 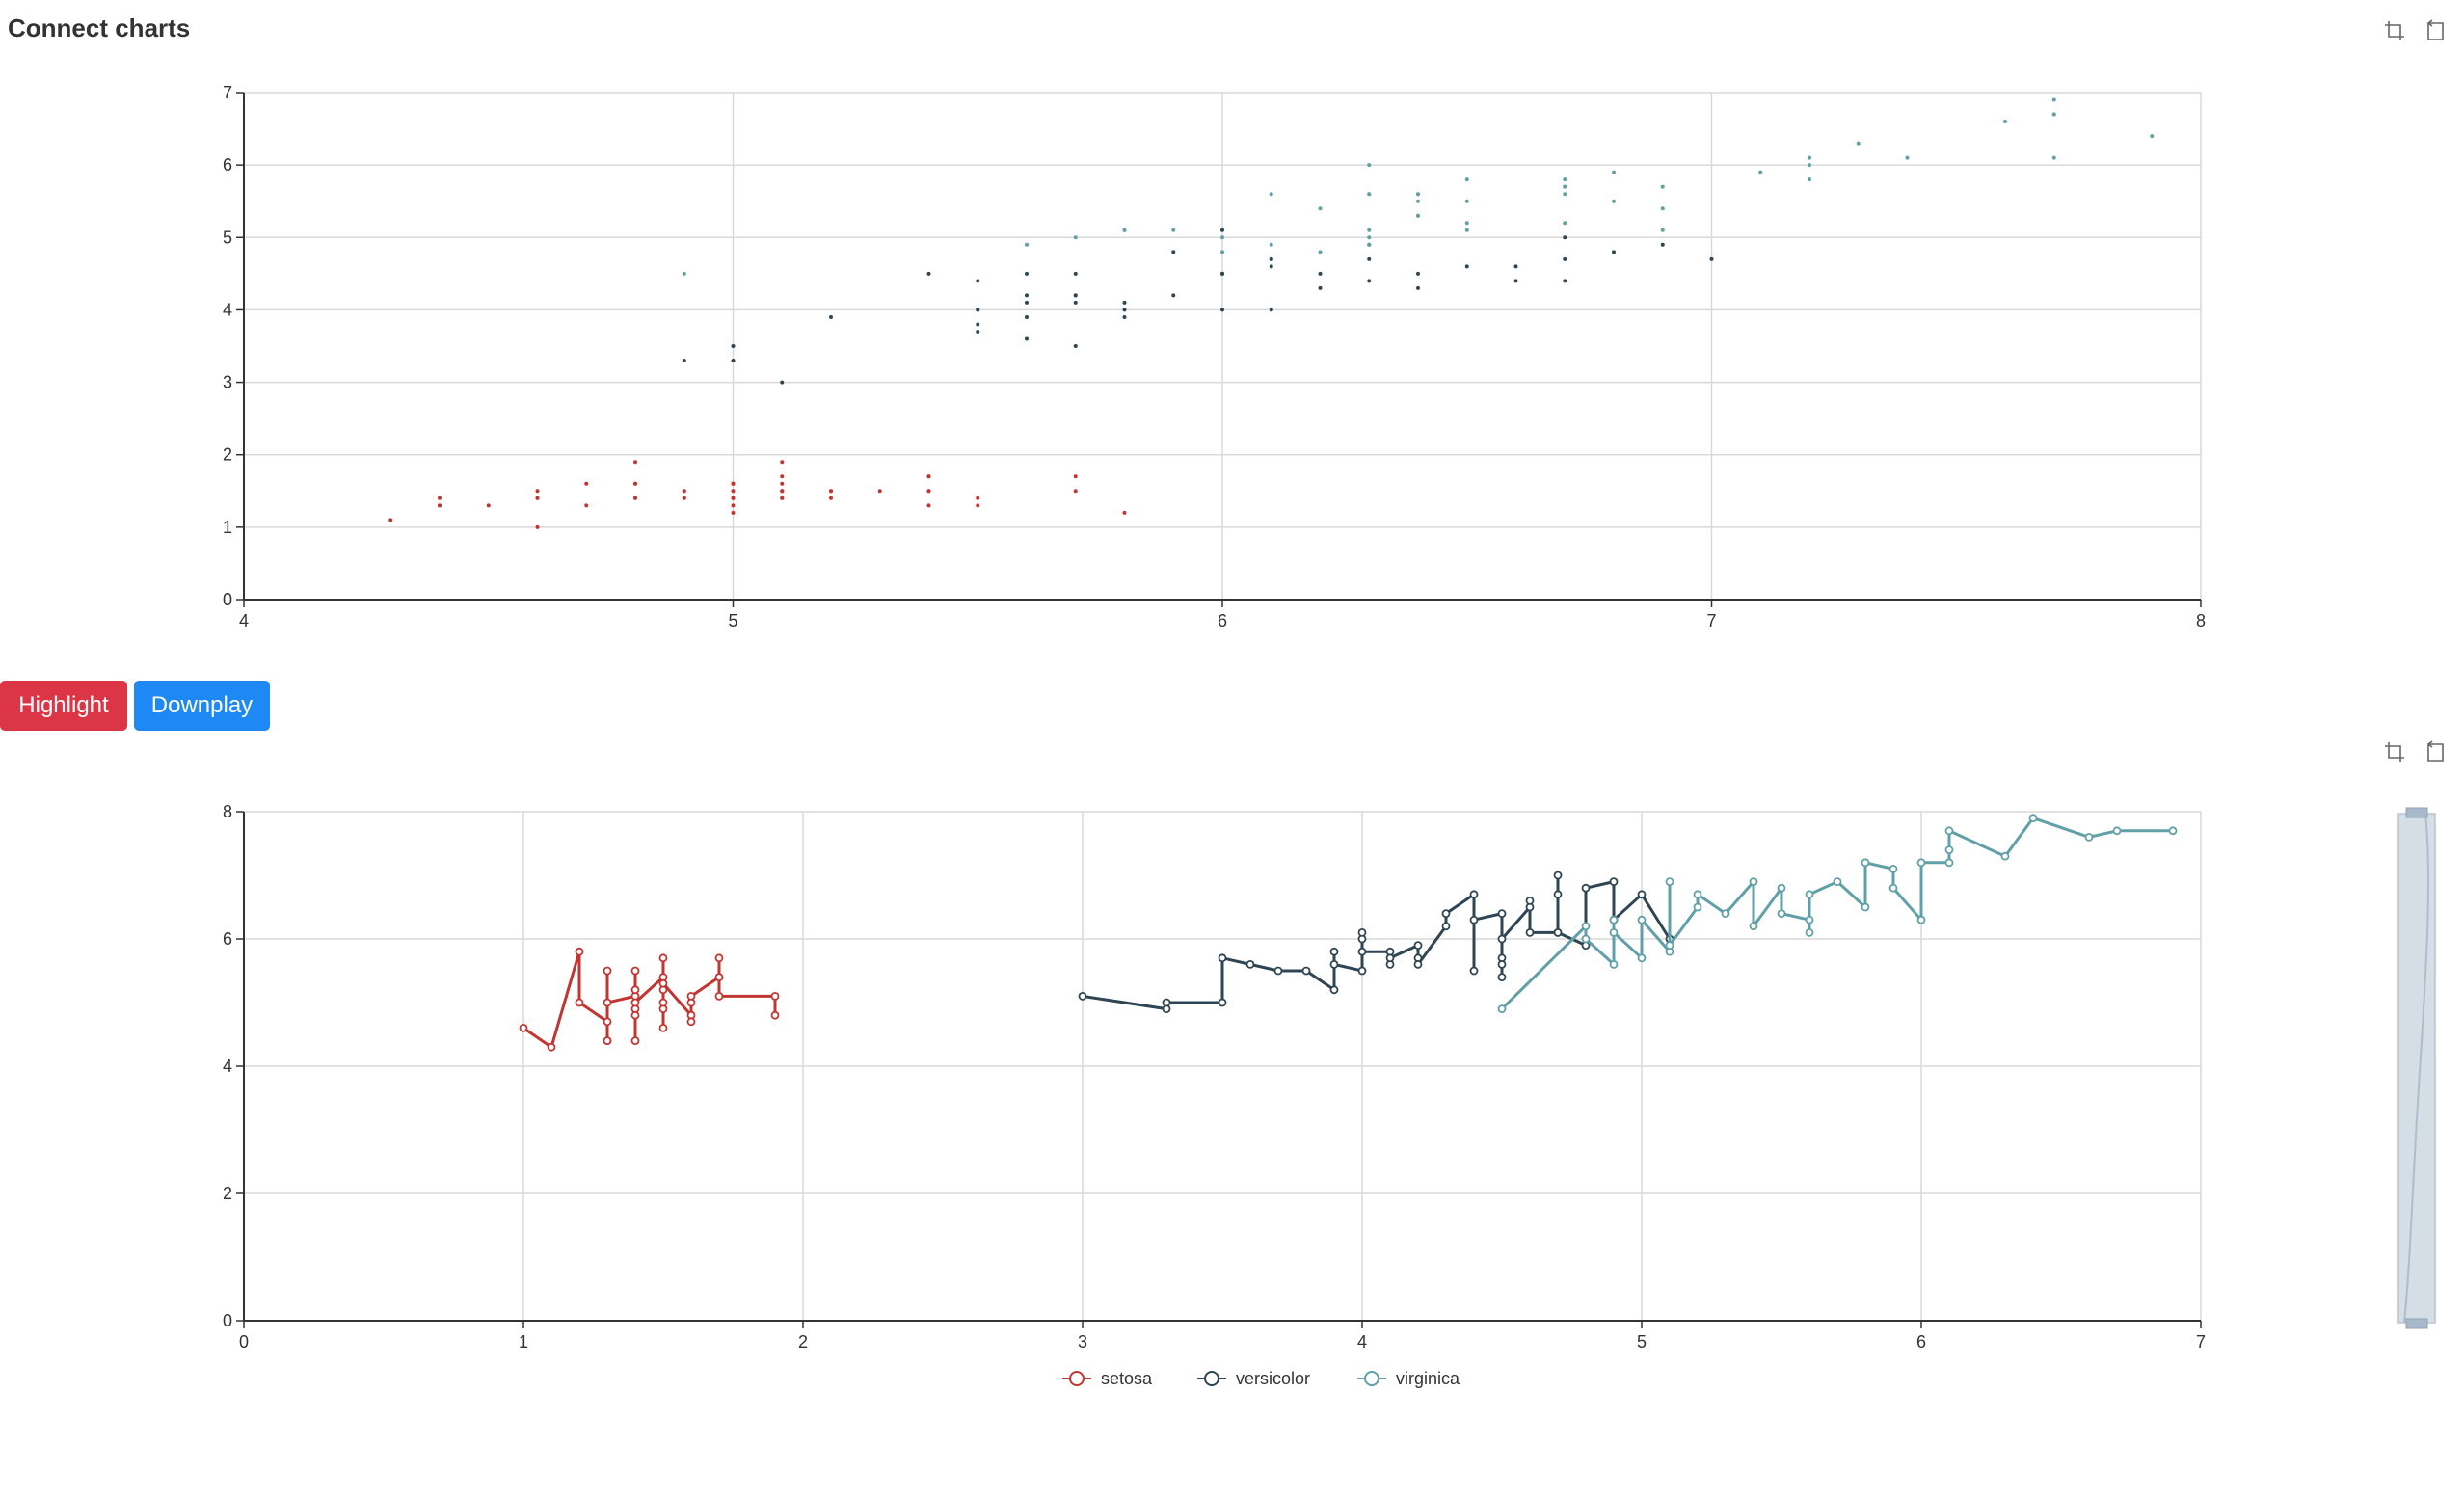 What do you see at coordinates (202, 706) in the screenshot?
I see `downplay-button: Downplay` at bounding box center [202, 706].